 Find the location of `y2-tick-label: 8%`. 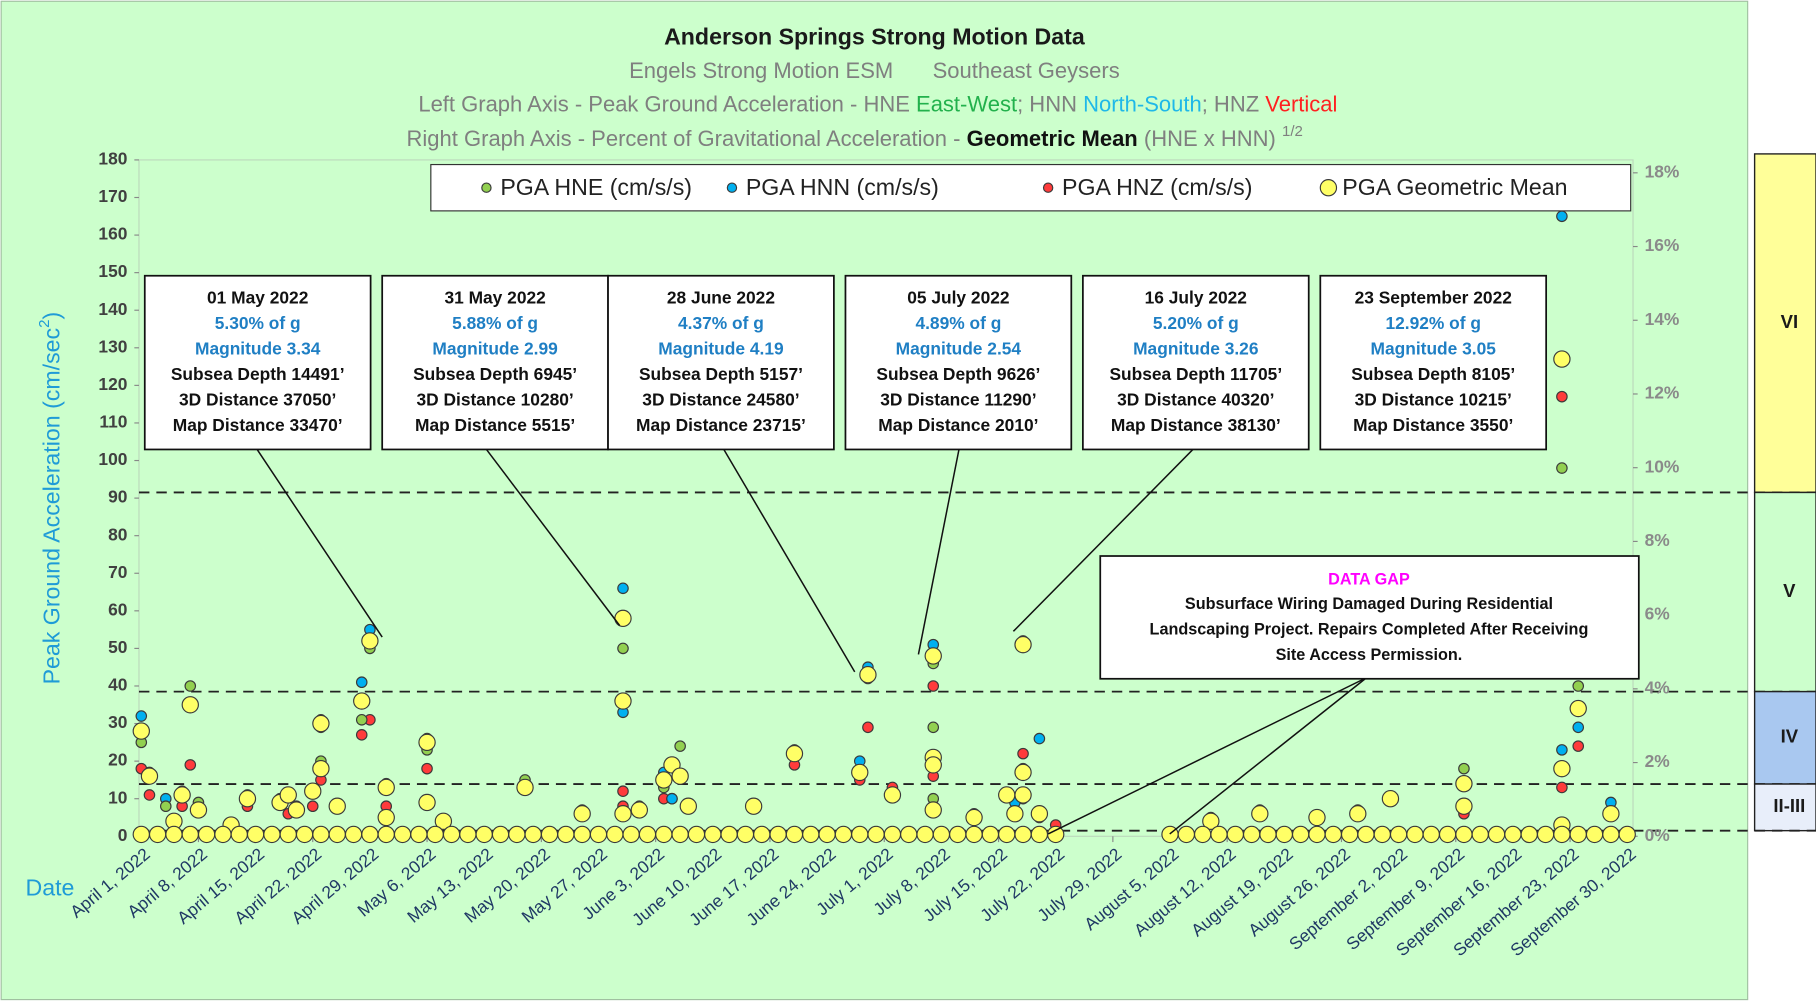

y2-tick-label: 8% is located at coordinates (1657, 540).